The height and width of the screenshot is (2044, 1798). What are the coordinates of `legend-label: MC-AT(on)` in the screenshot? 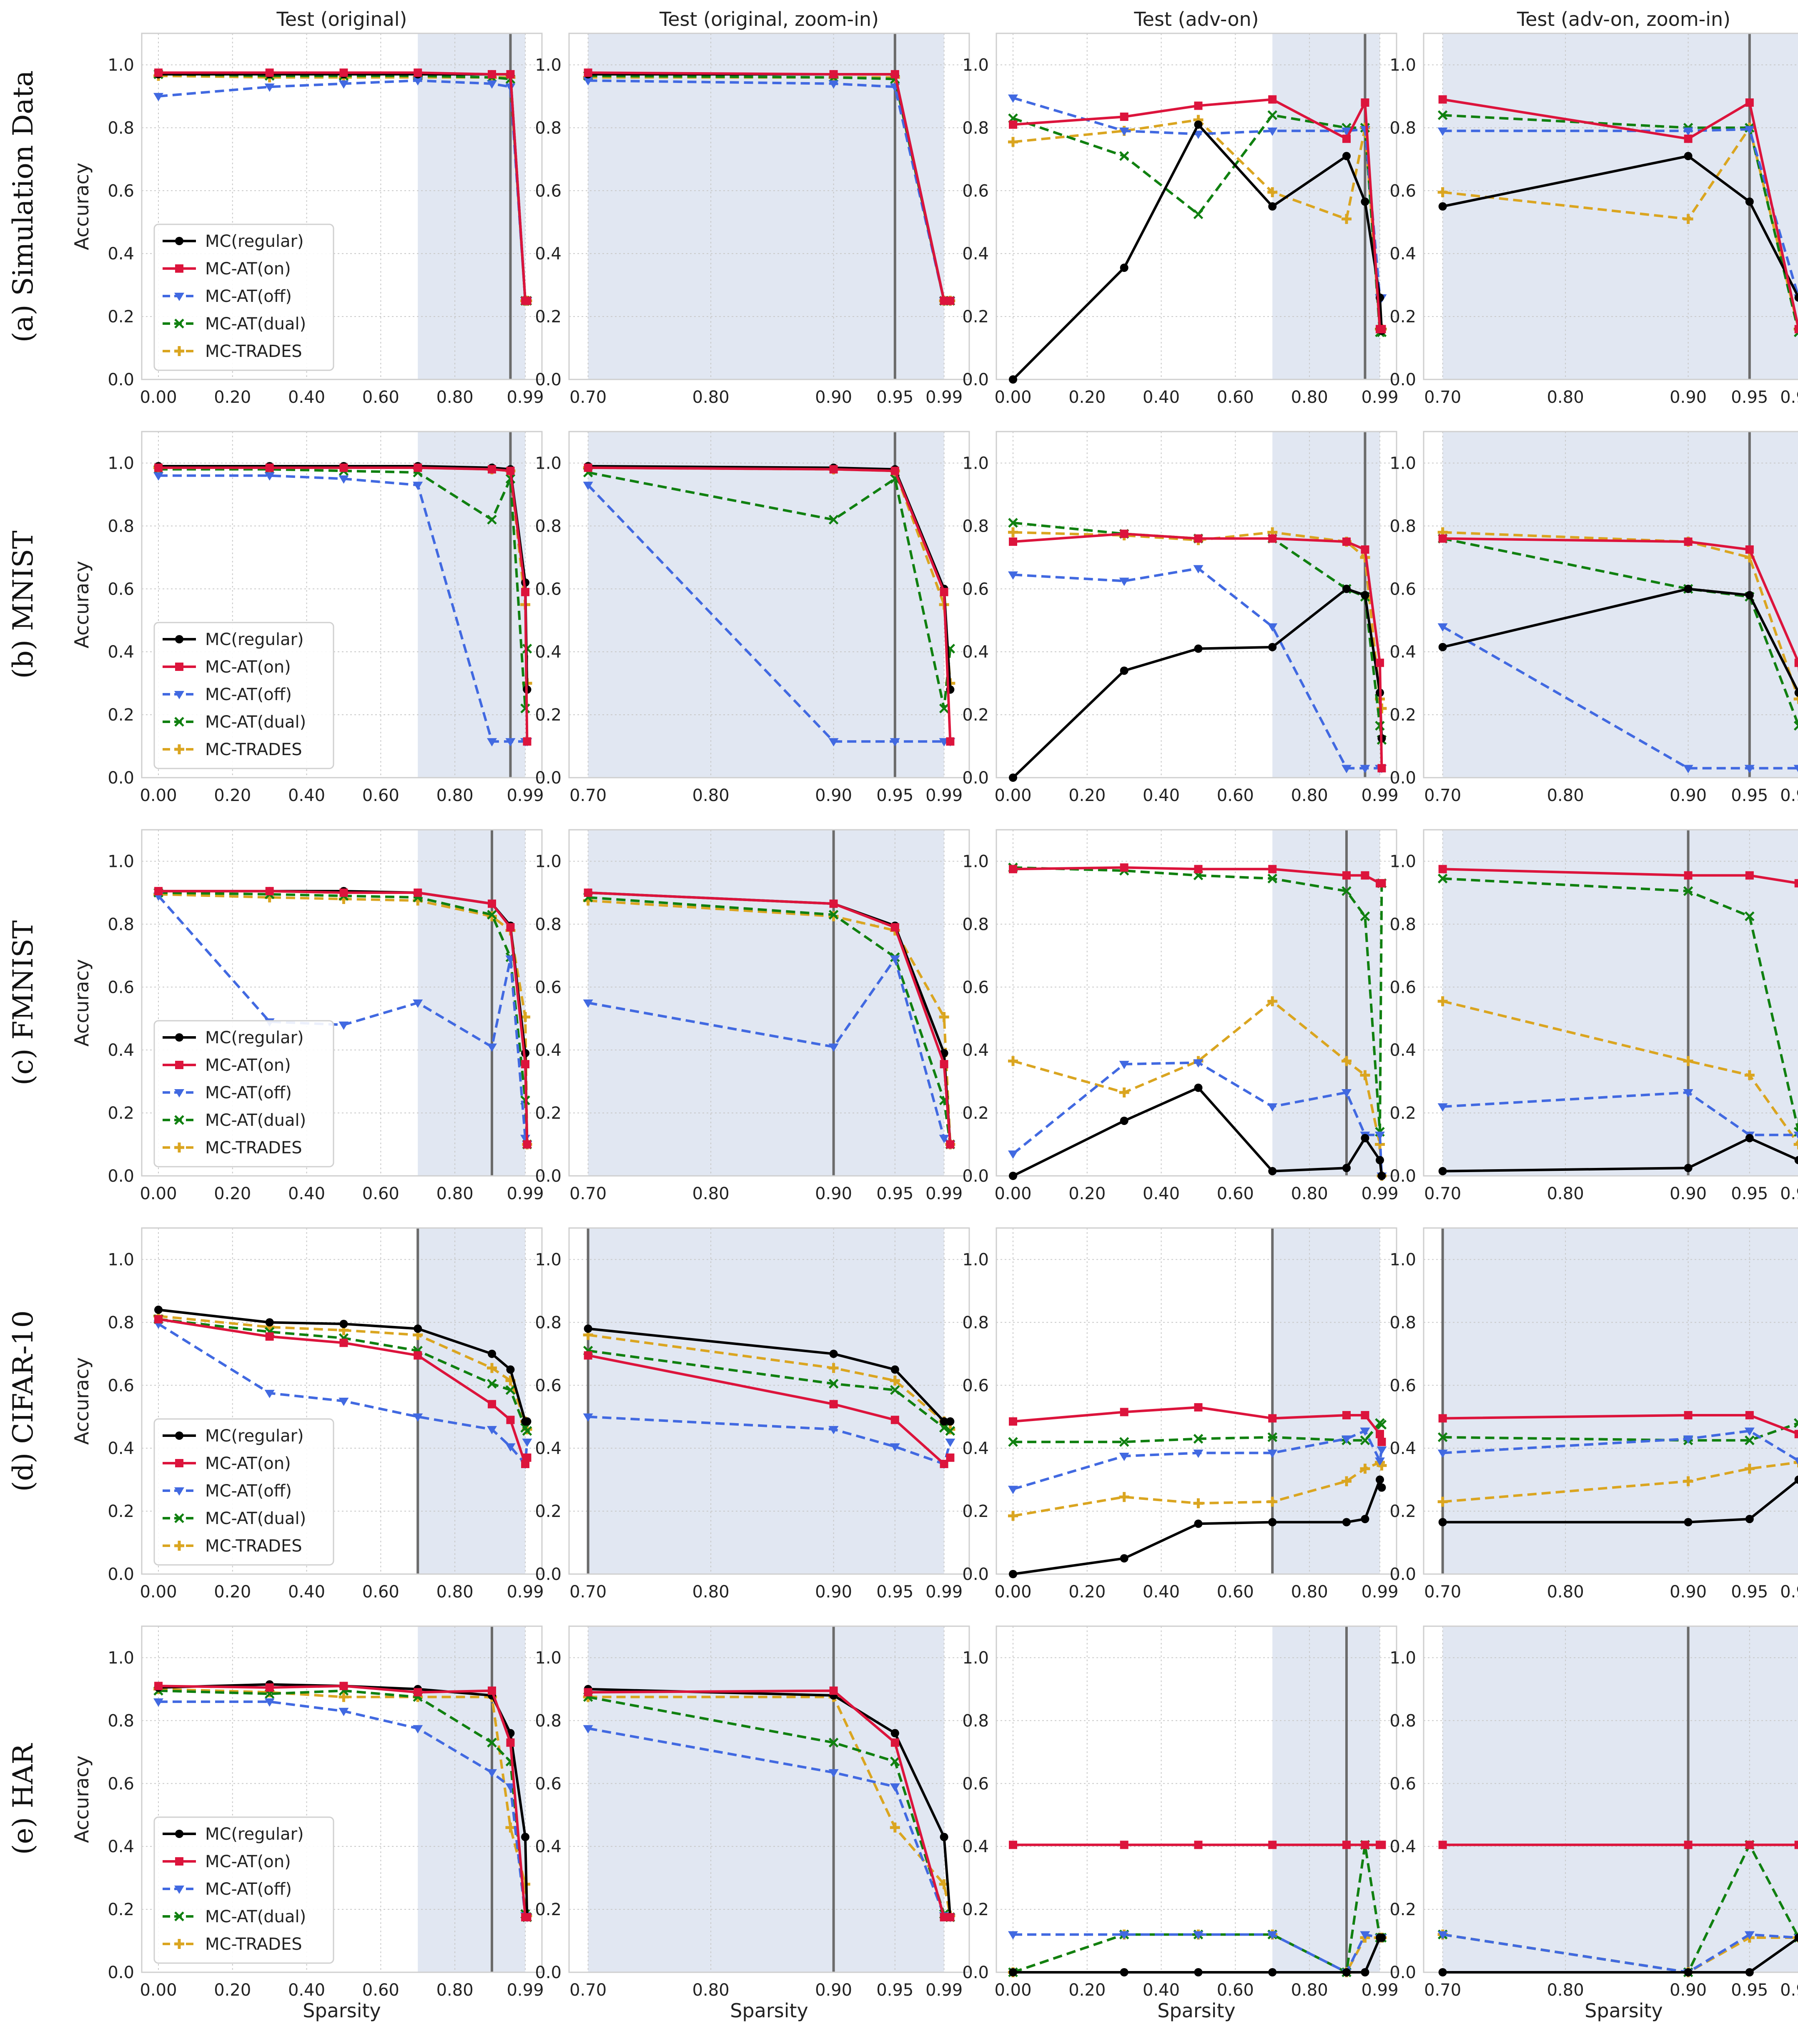 It's located at (248, 1861).